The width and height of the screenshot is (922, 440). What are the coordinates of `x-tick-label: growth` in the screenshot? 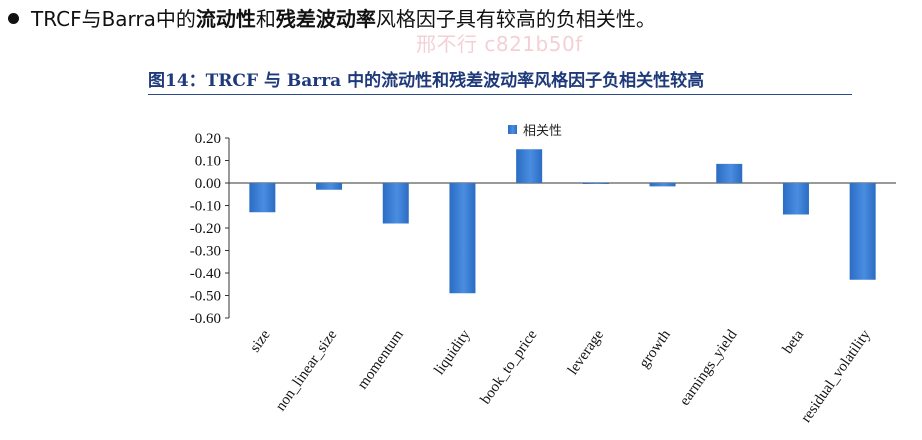 It's located at (655, 349).